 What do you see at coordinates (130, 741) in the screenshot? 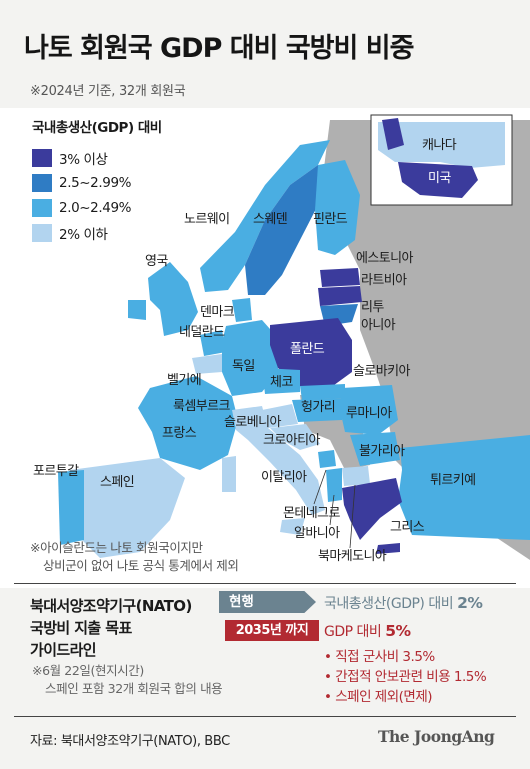
I see `source-text: 자료: 북대서양조약기구(NATO), BBC` at bounding box center [130, 741].